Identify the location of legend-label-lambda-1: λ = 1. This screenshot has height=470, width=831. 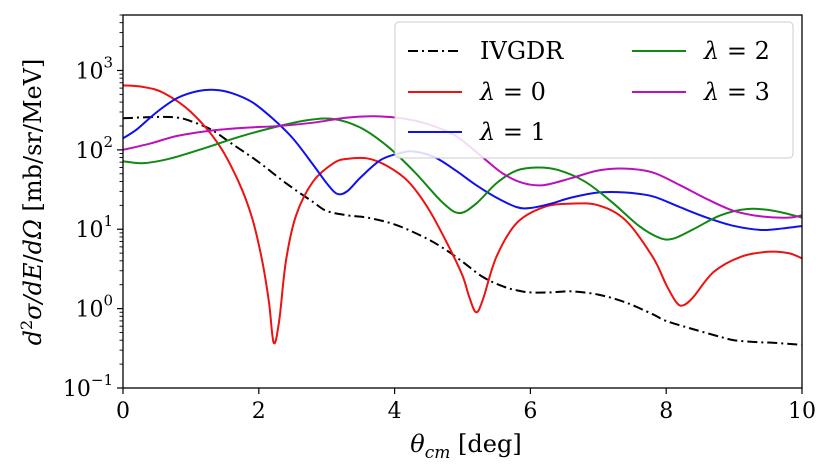
(512, 132).